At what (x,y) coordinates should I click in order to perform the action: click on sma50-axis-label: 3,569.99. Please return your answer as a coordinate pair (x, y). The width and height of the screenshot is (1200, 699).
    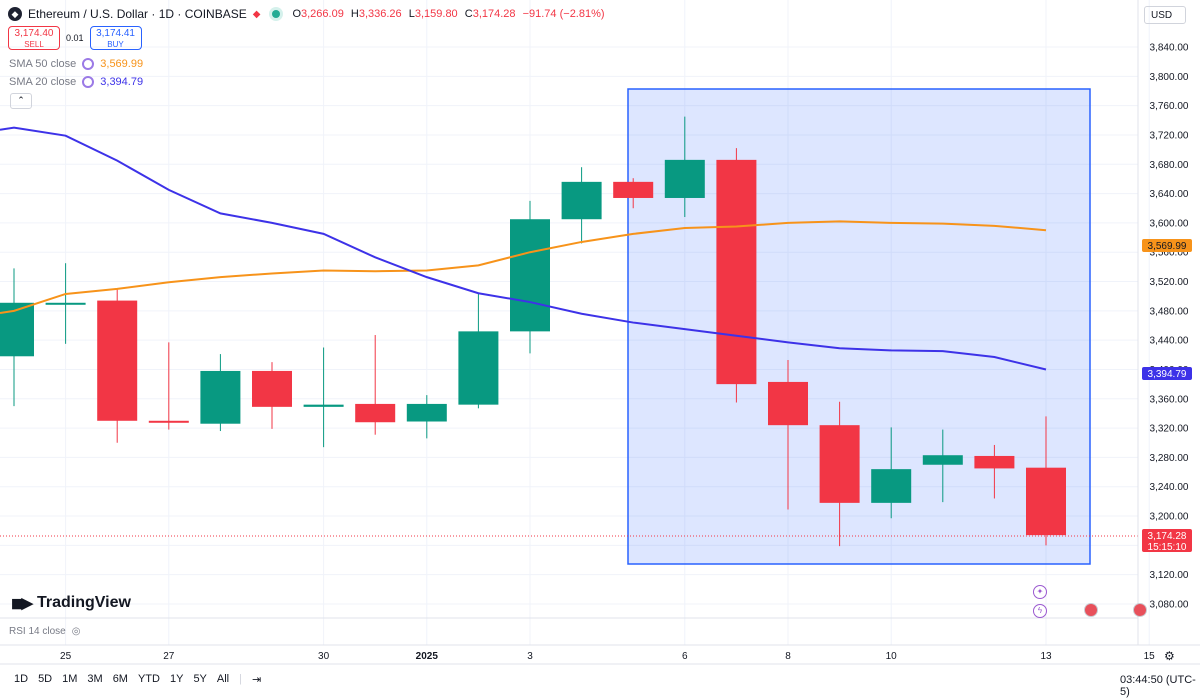
    Looking at the image, I should click on (1167, 246).